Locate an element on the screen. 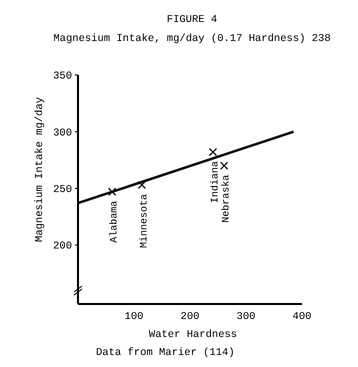 Image resolution: width=358 pixels, height=367 pixels. x-tick-label: 300 is located at coordinates (246, 317).